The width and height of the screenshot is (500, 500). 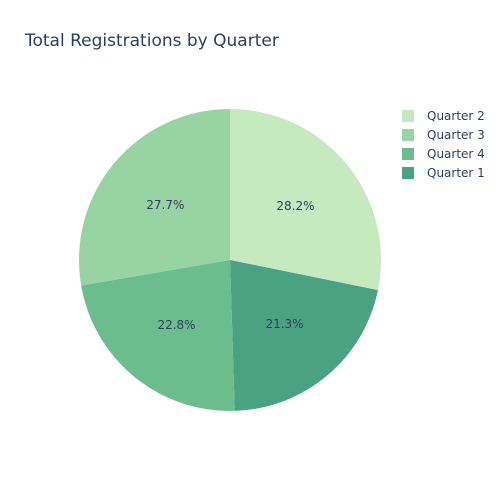 I want to click on legend-label-quarter-2: Quarter 2, so click(x=456, y=115).